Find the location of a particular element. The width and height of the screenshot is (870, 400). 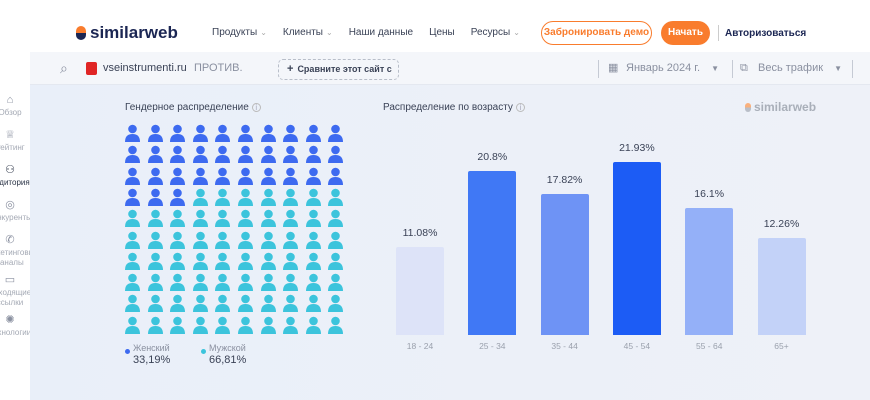

sidebar-label: Конкуренты is located at coordinates (16, 217).